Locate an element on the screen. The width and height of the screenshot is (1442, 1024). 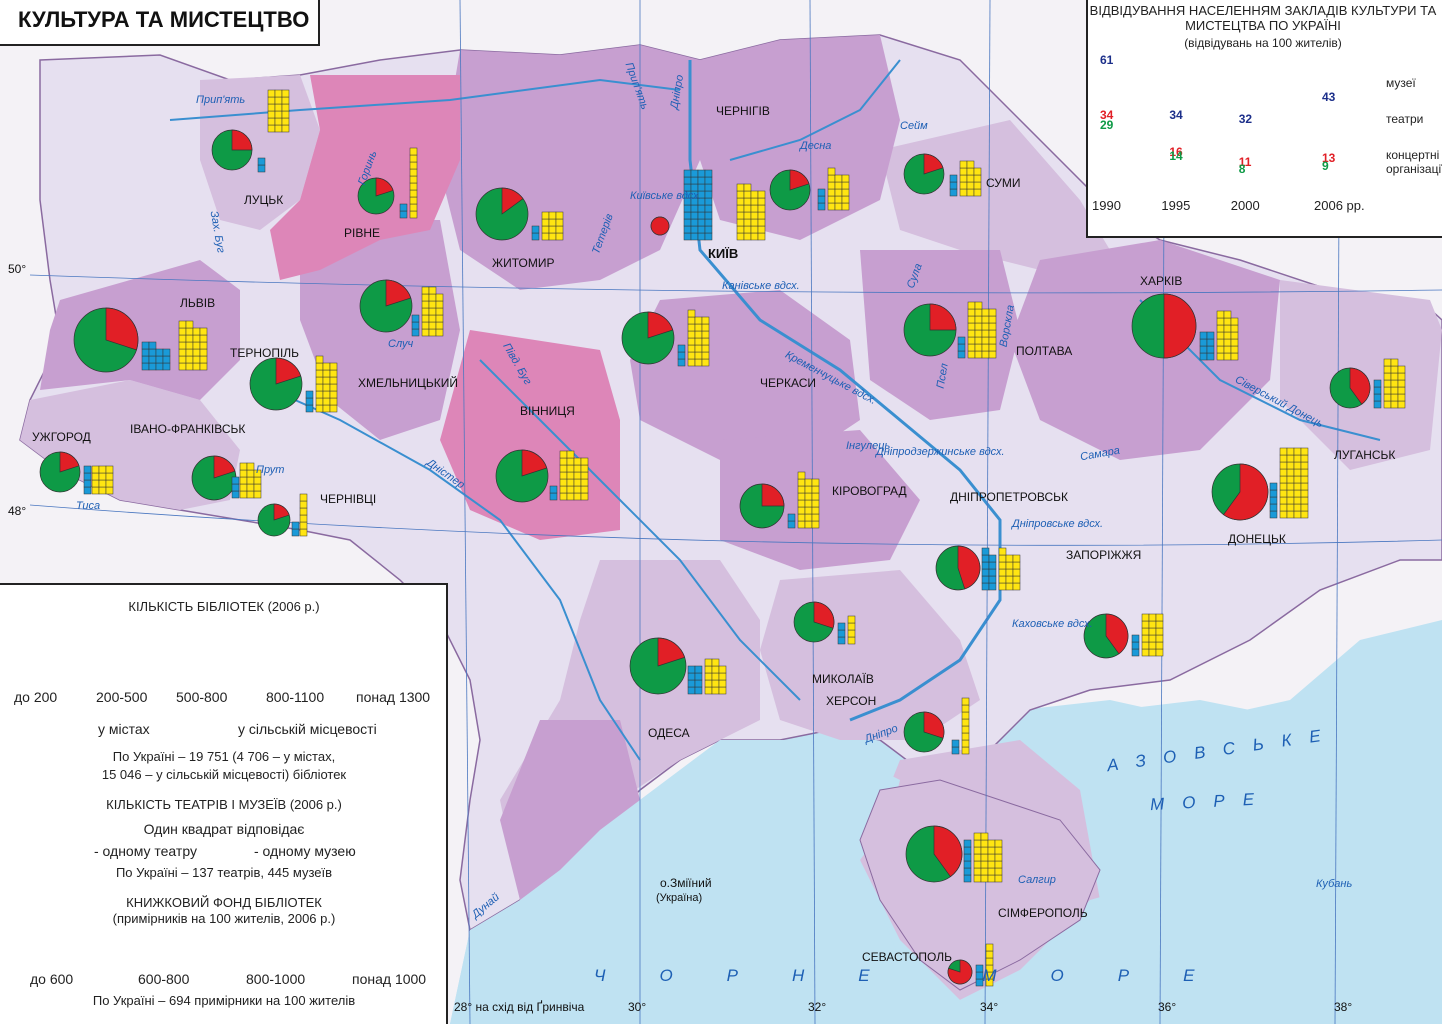
lon-label: 28° на схід від Ґринвіча is located at coordinates (519, 1007).